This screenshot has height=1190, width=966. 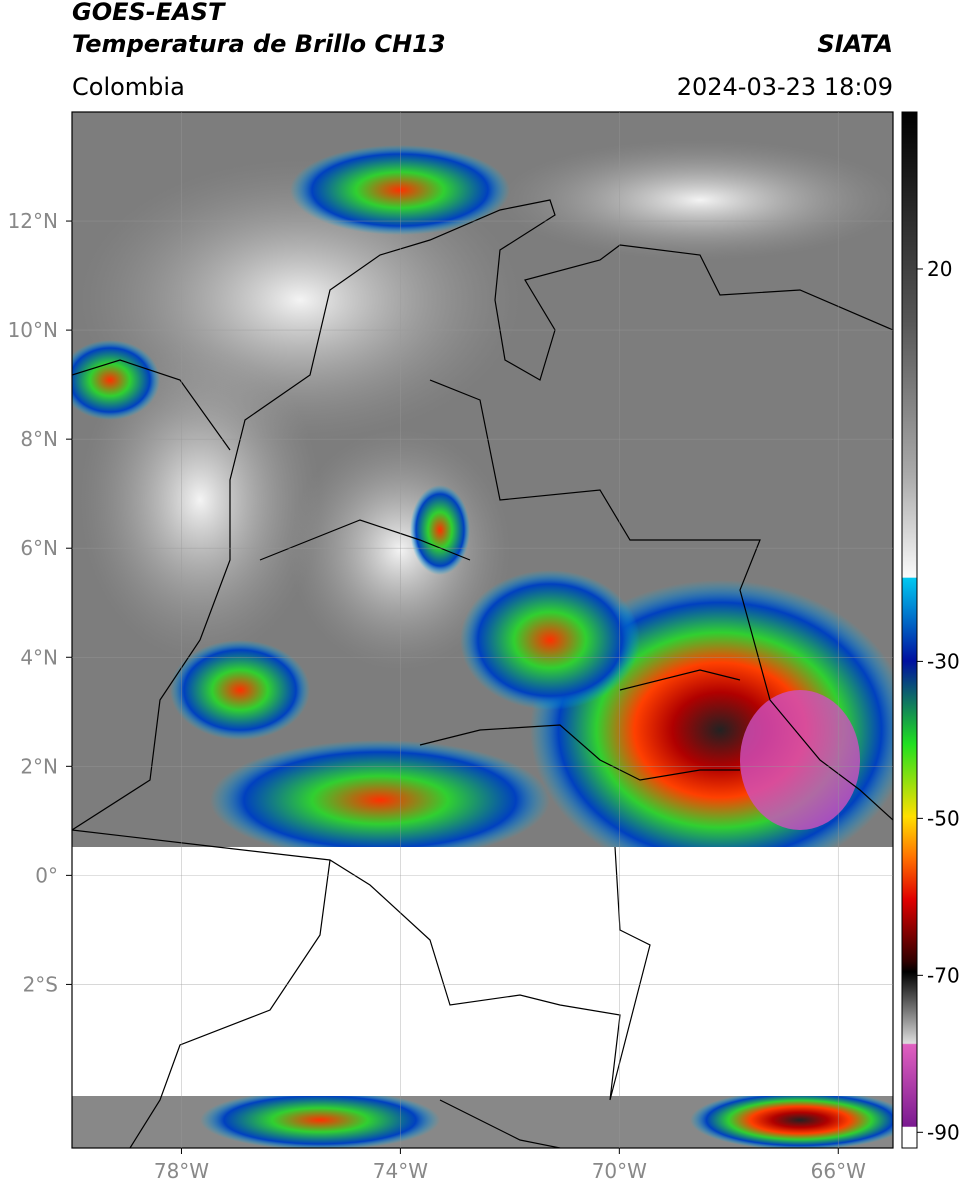 What do you see at coordinates (128, 87) in the screenshot?
I see `region: Colombia` at bounding box center [128, 87].